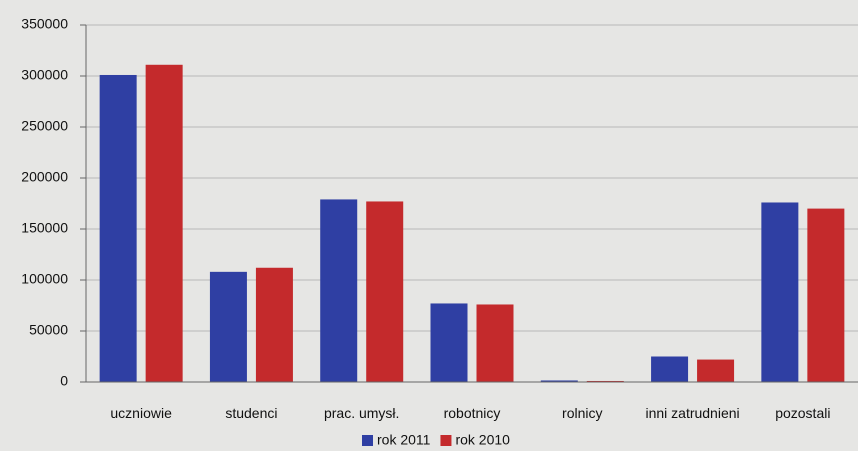 This screenshot has height=451, width=858. Describe the element at coordinates (404, 440) in the screenshot. I see `legend-label: rok 2011` at that location.